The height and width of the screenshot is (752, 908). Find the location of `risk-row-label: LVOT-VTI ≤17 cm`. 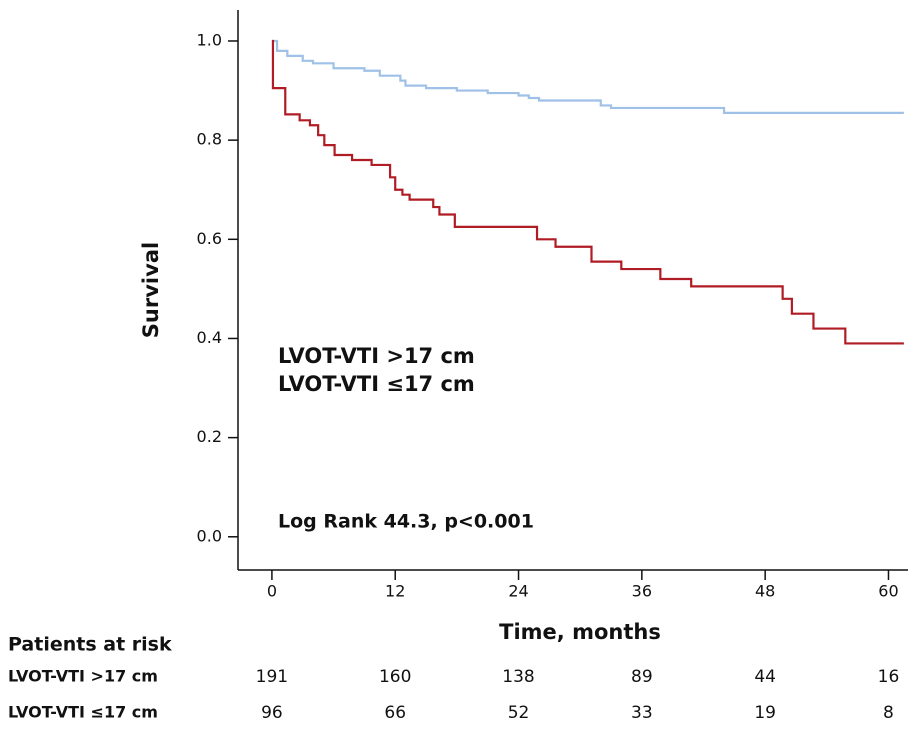

risk-row-label: LVOT-VTI ≤17 cm is located at coordinates (83, 712).